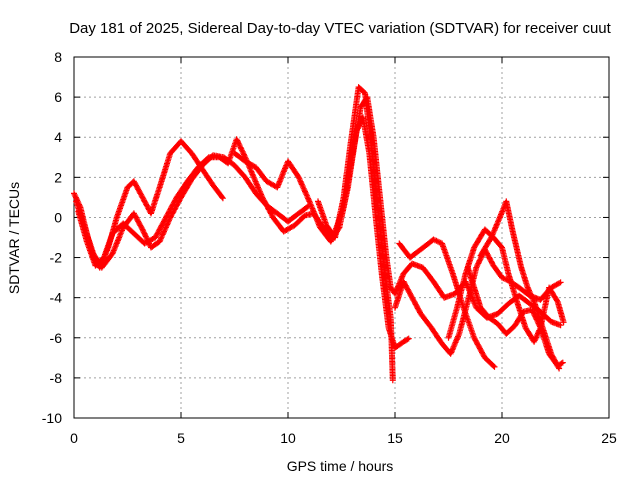 Image resolution: width=640 pixels, height=480 pixels. What do you see at coordinates (395, 438) in the screenshot?
I see `x-tick-label: 15` at bounding box center [395, 438].